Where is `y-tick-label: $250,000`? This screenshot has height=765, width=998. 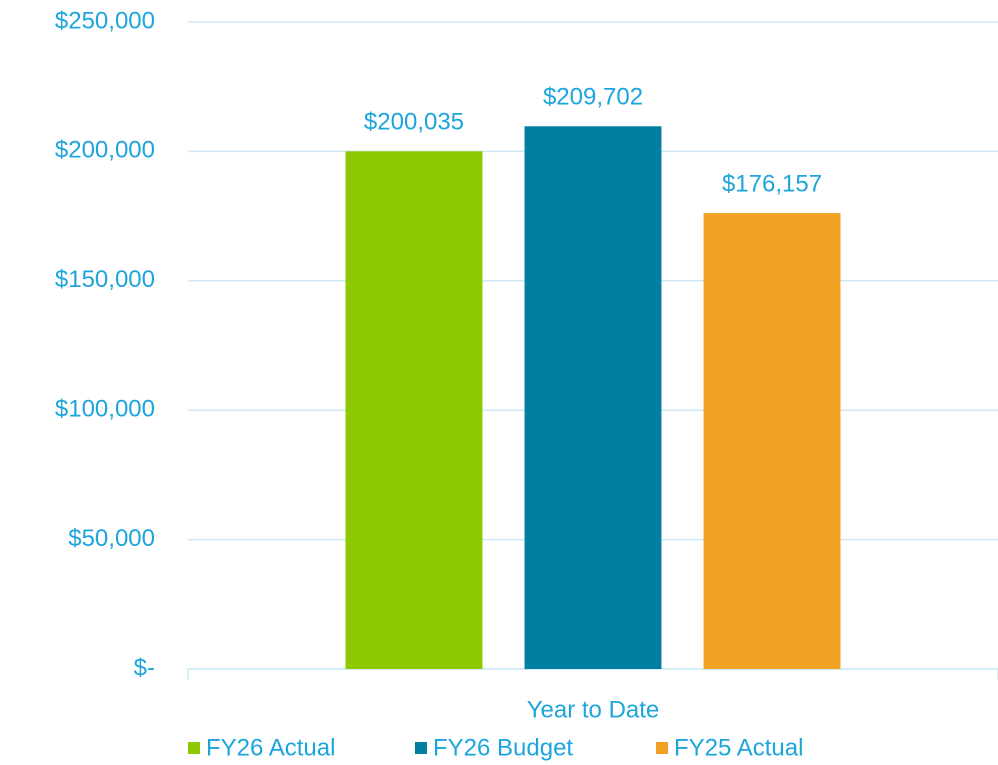
y-tick-label: $250,000 is located at coordinates (105, 20).